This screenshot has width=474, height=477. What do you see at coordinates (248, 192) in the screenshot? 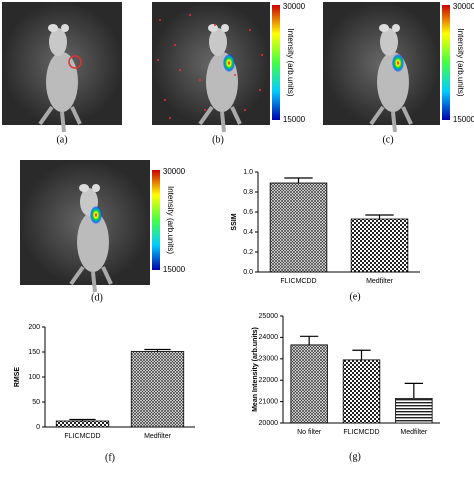
I see `y-tick-label: 0.8` at bounding box center [248, 192].